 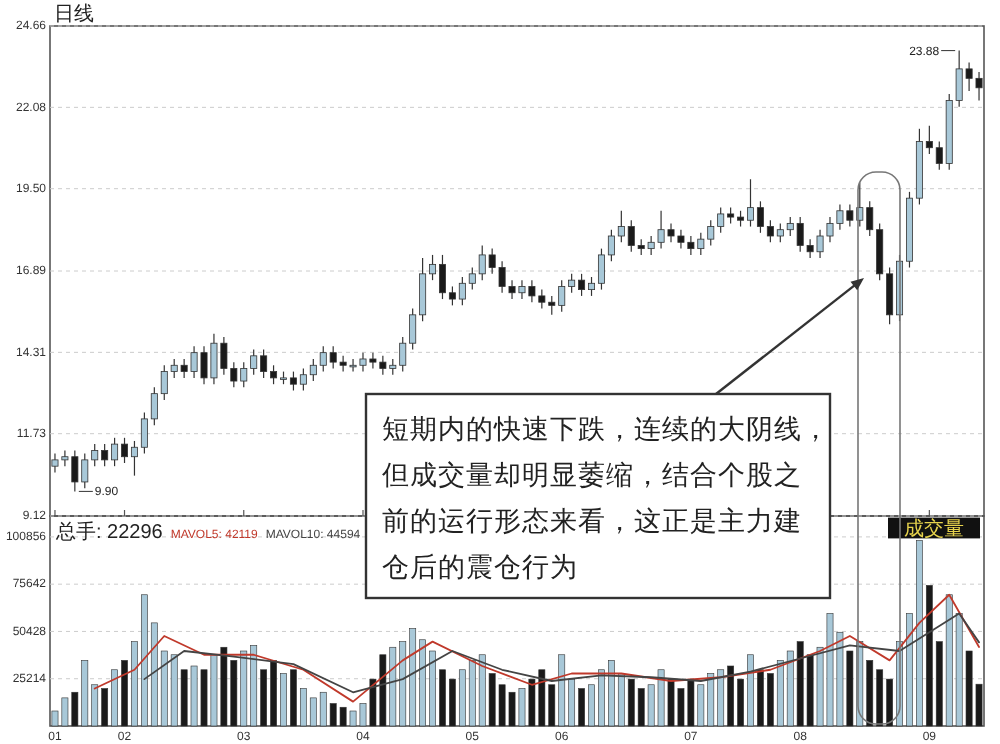 I want to click on y-axis-title: 成交量, so click(x=934, y=529).